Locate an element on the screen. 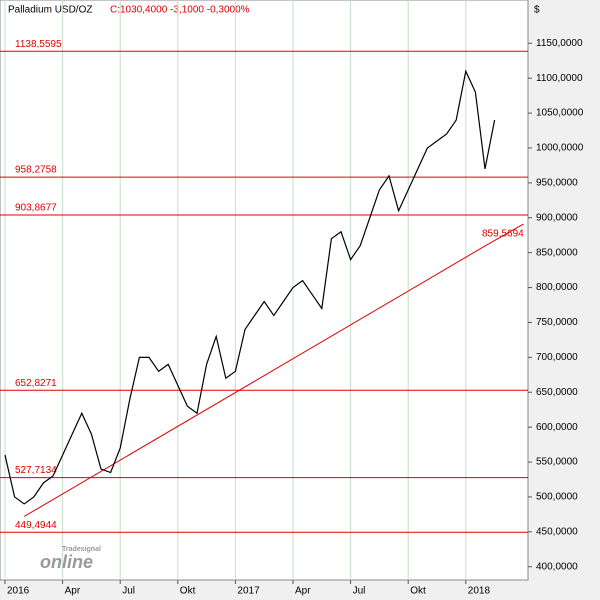  y-tick-label: 1000,0000 is located at coordinates (560, 148).